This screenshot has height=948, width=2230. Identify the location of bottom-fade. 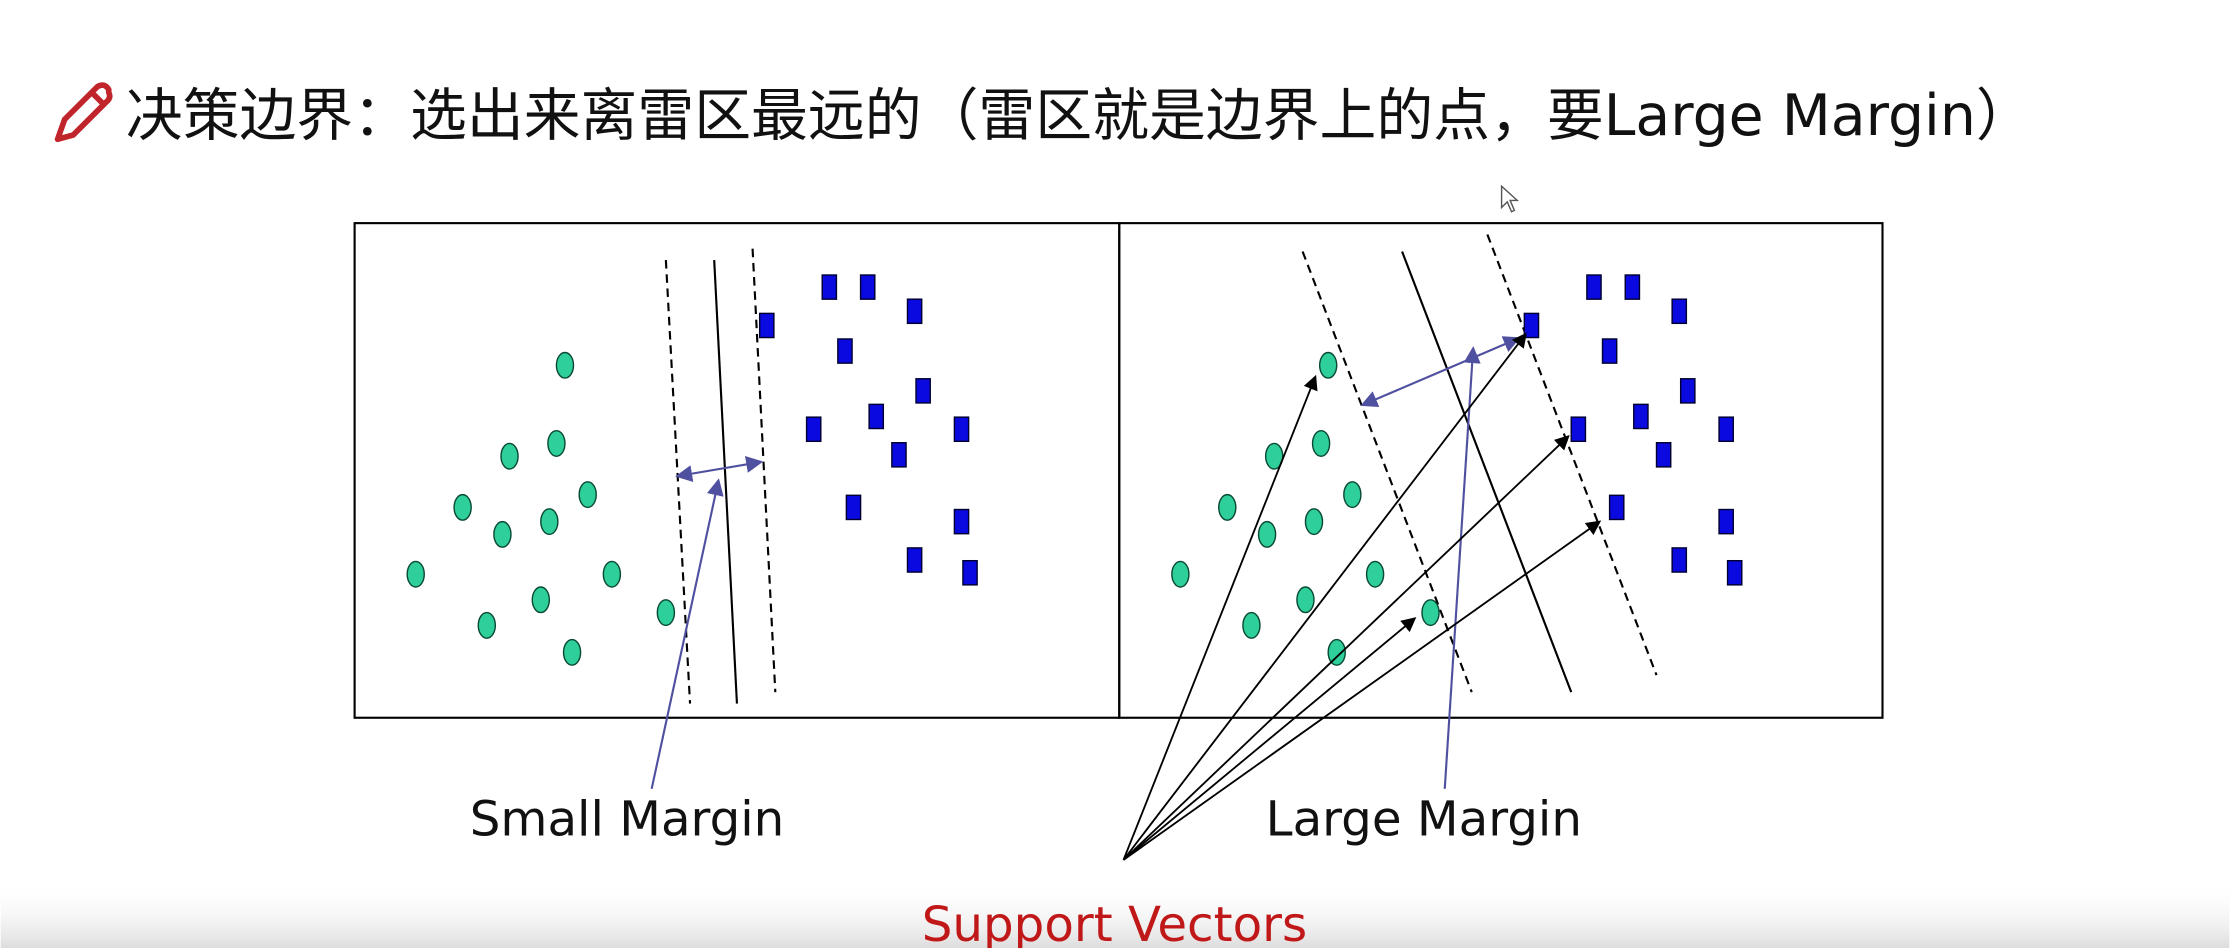
(1115, 914).